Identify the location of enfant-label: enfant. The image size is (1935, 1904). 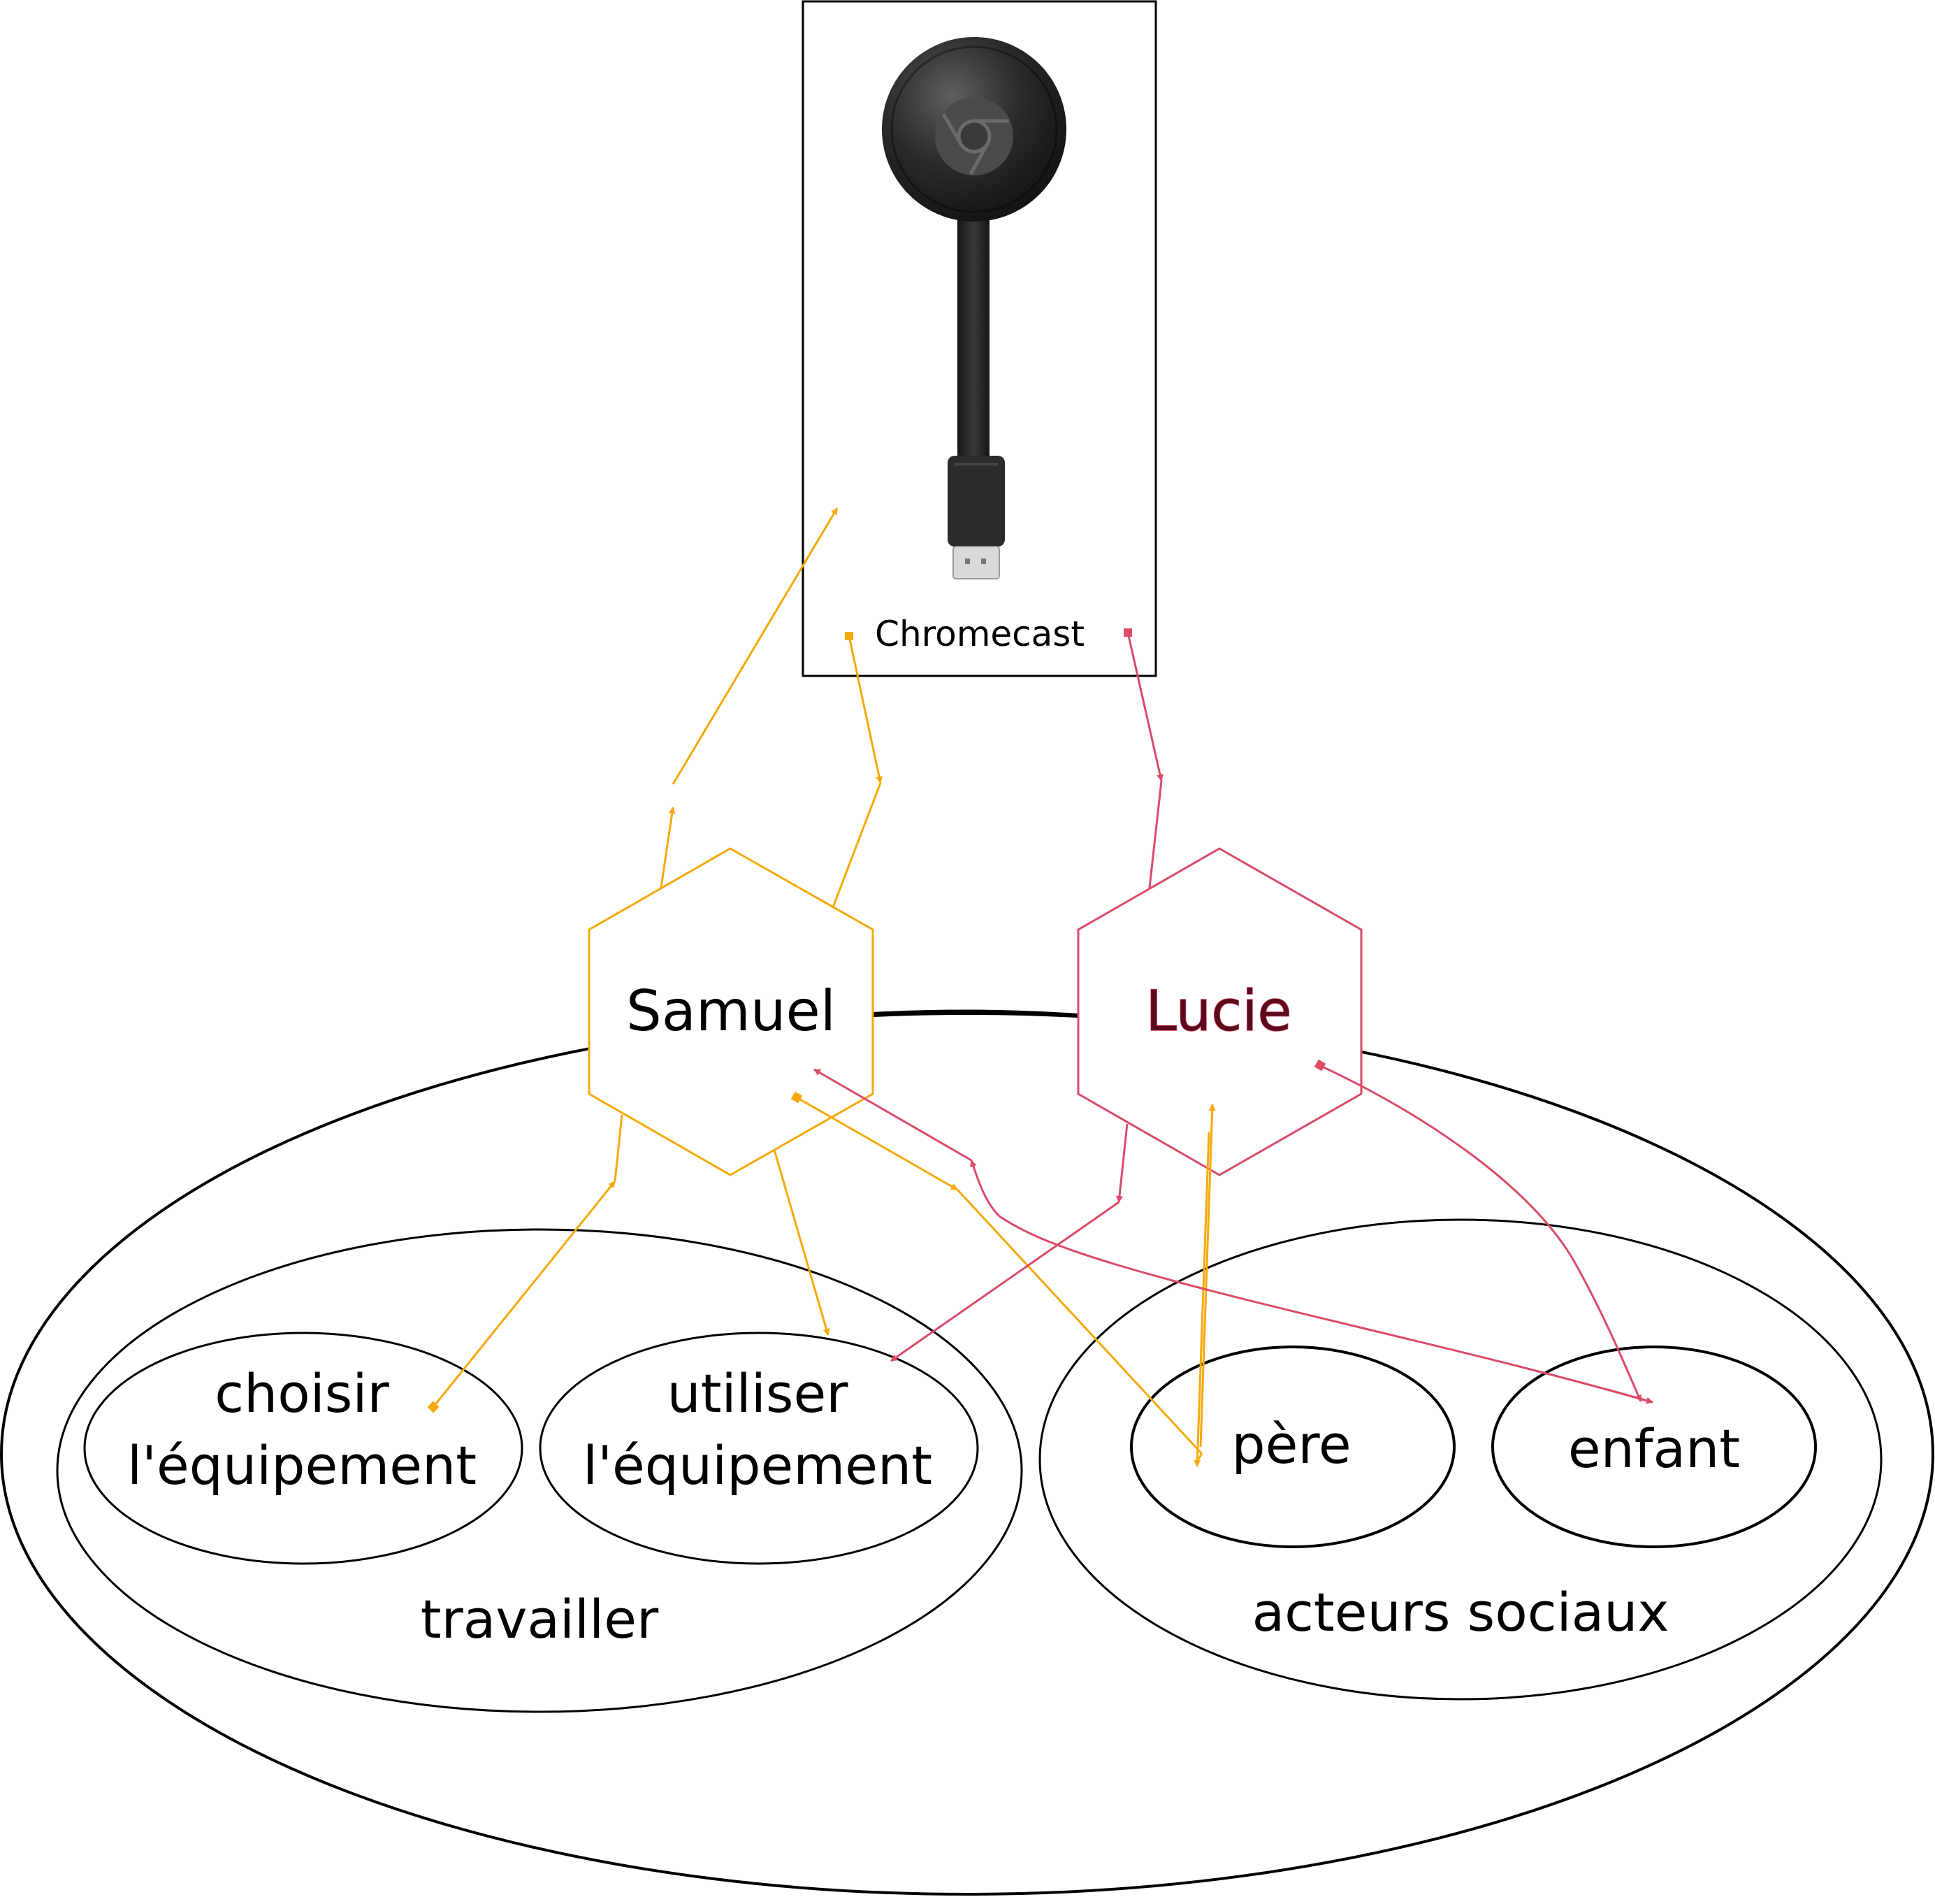
(1654, 1449).